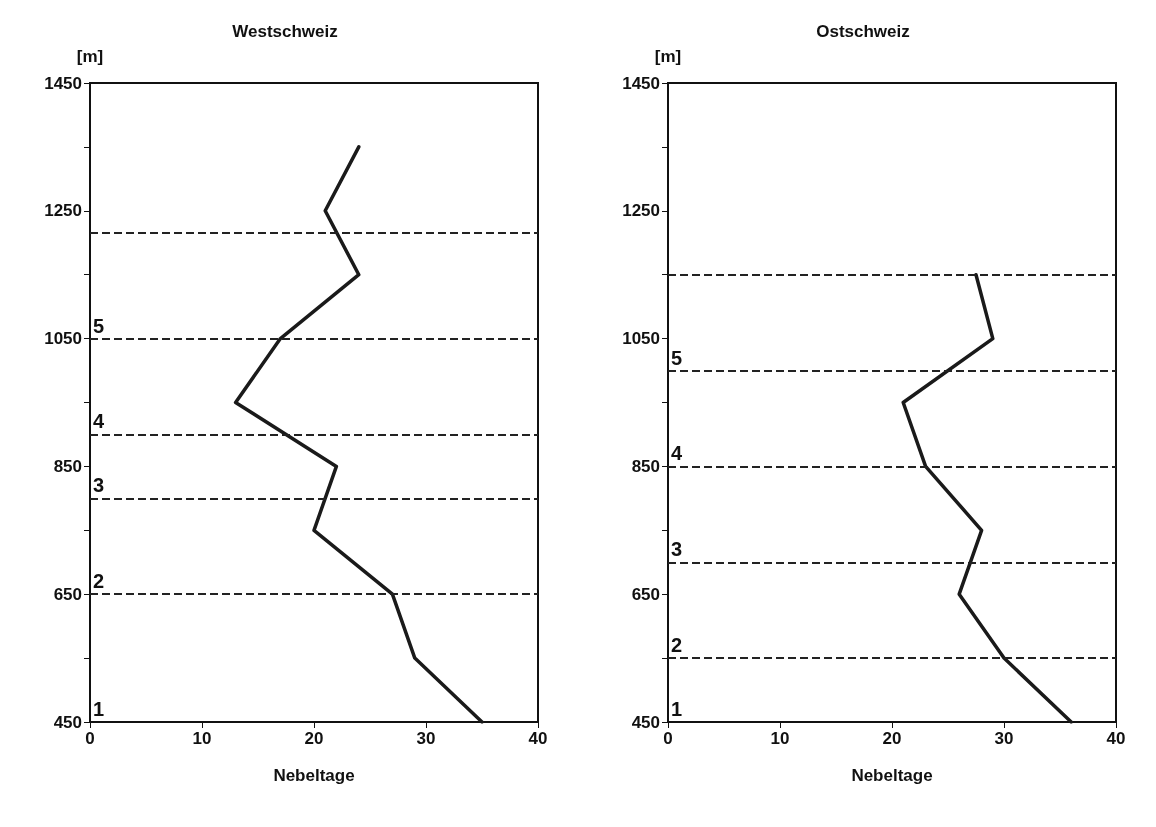 This screenshot has height=827, width=1156. I want to click on chart-title: Ostschweiz, so click(863, 31).